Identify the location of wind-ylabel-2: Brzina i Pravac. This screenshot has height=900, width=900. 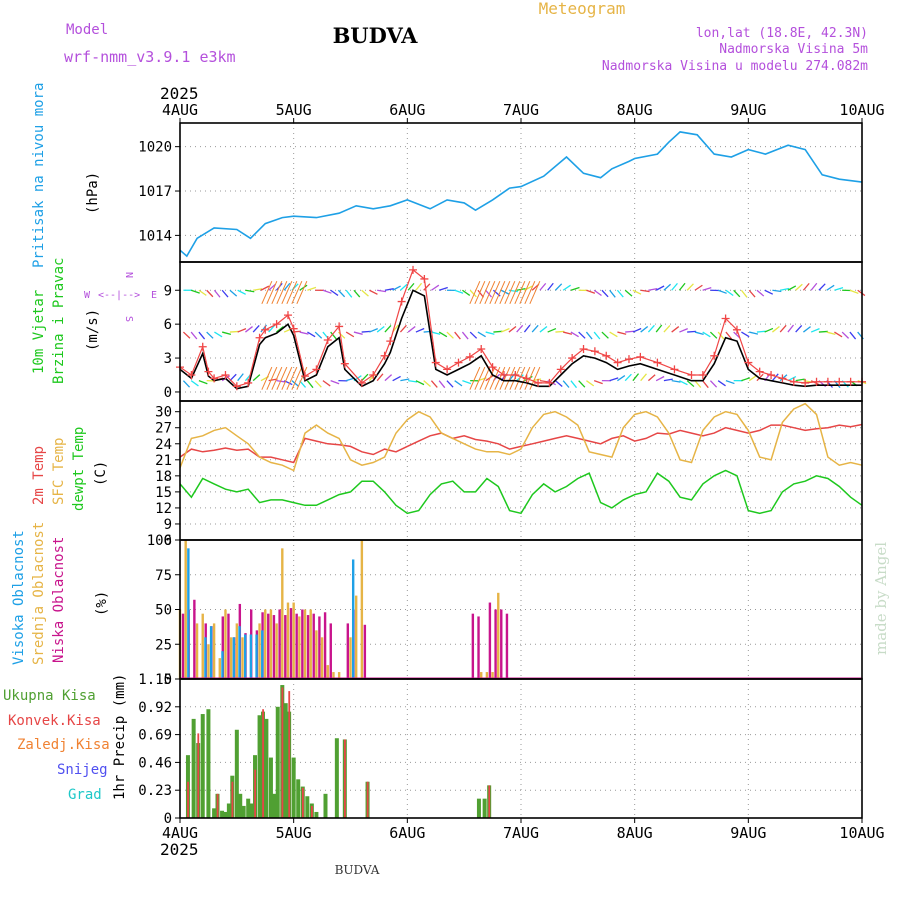
(59, 321).